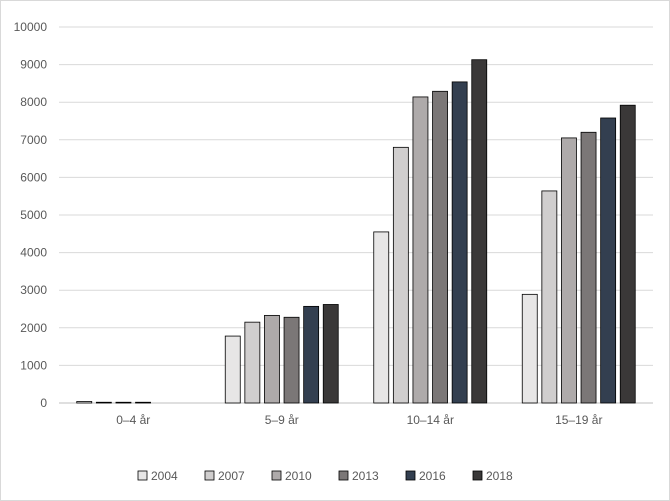 The height and width of the screenshot is (501, 670). What do you see at coordinates (33, 253) in the screenshot?
I see `y-tick-label: 4000` at bounding box center [33, 253].